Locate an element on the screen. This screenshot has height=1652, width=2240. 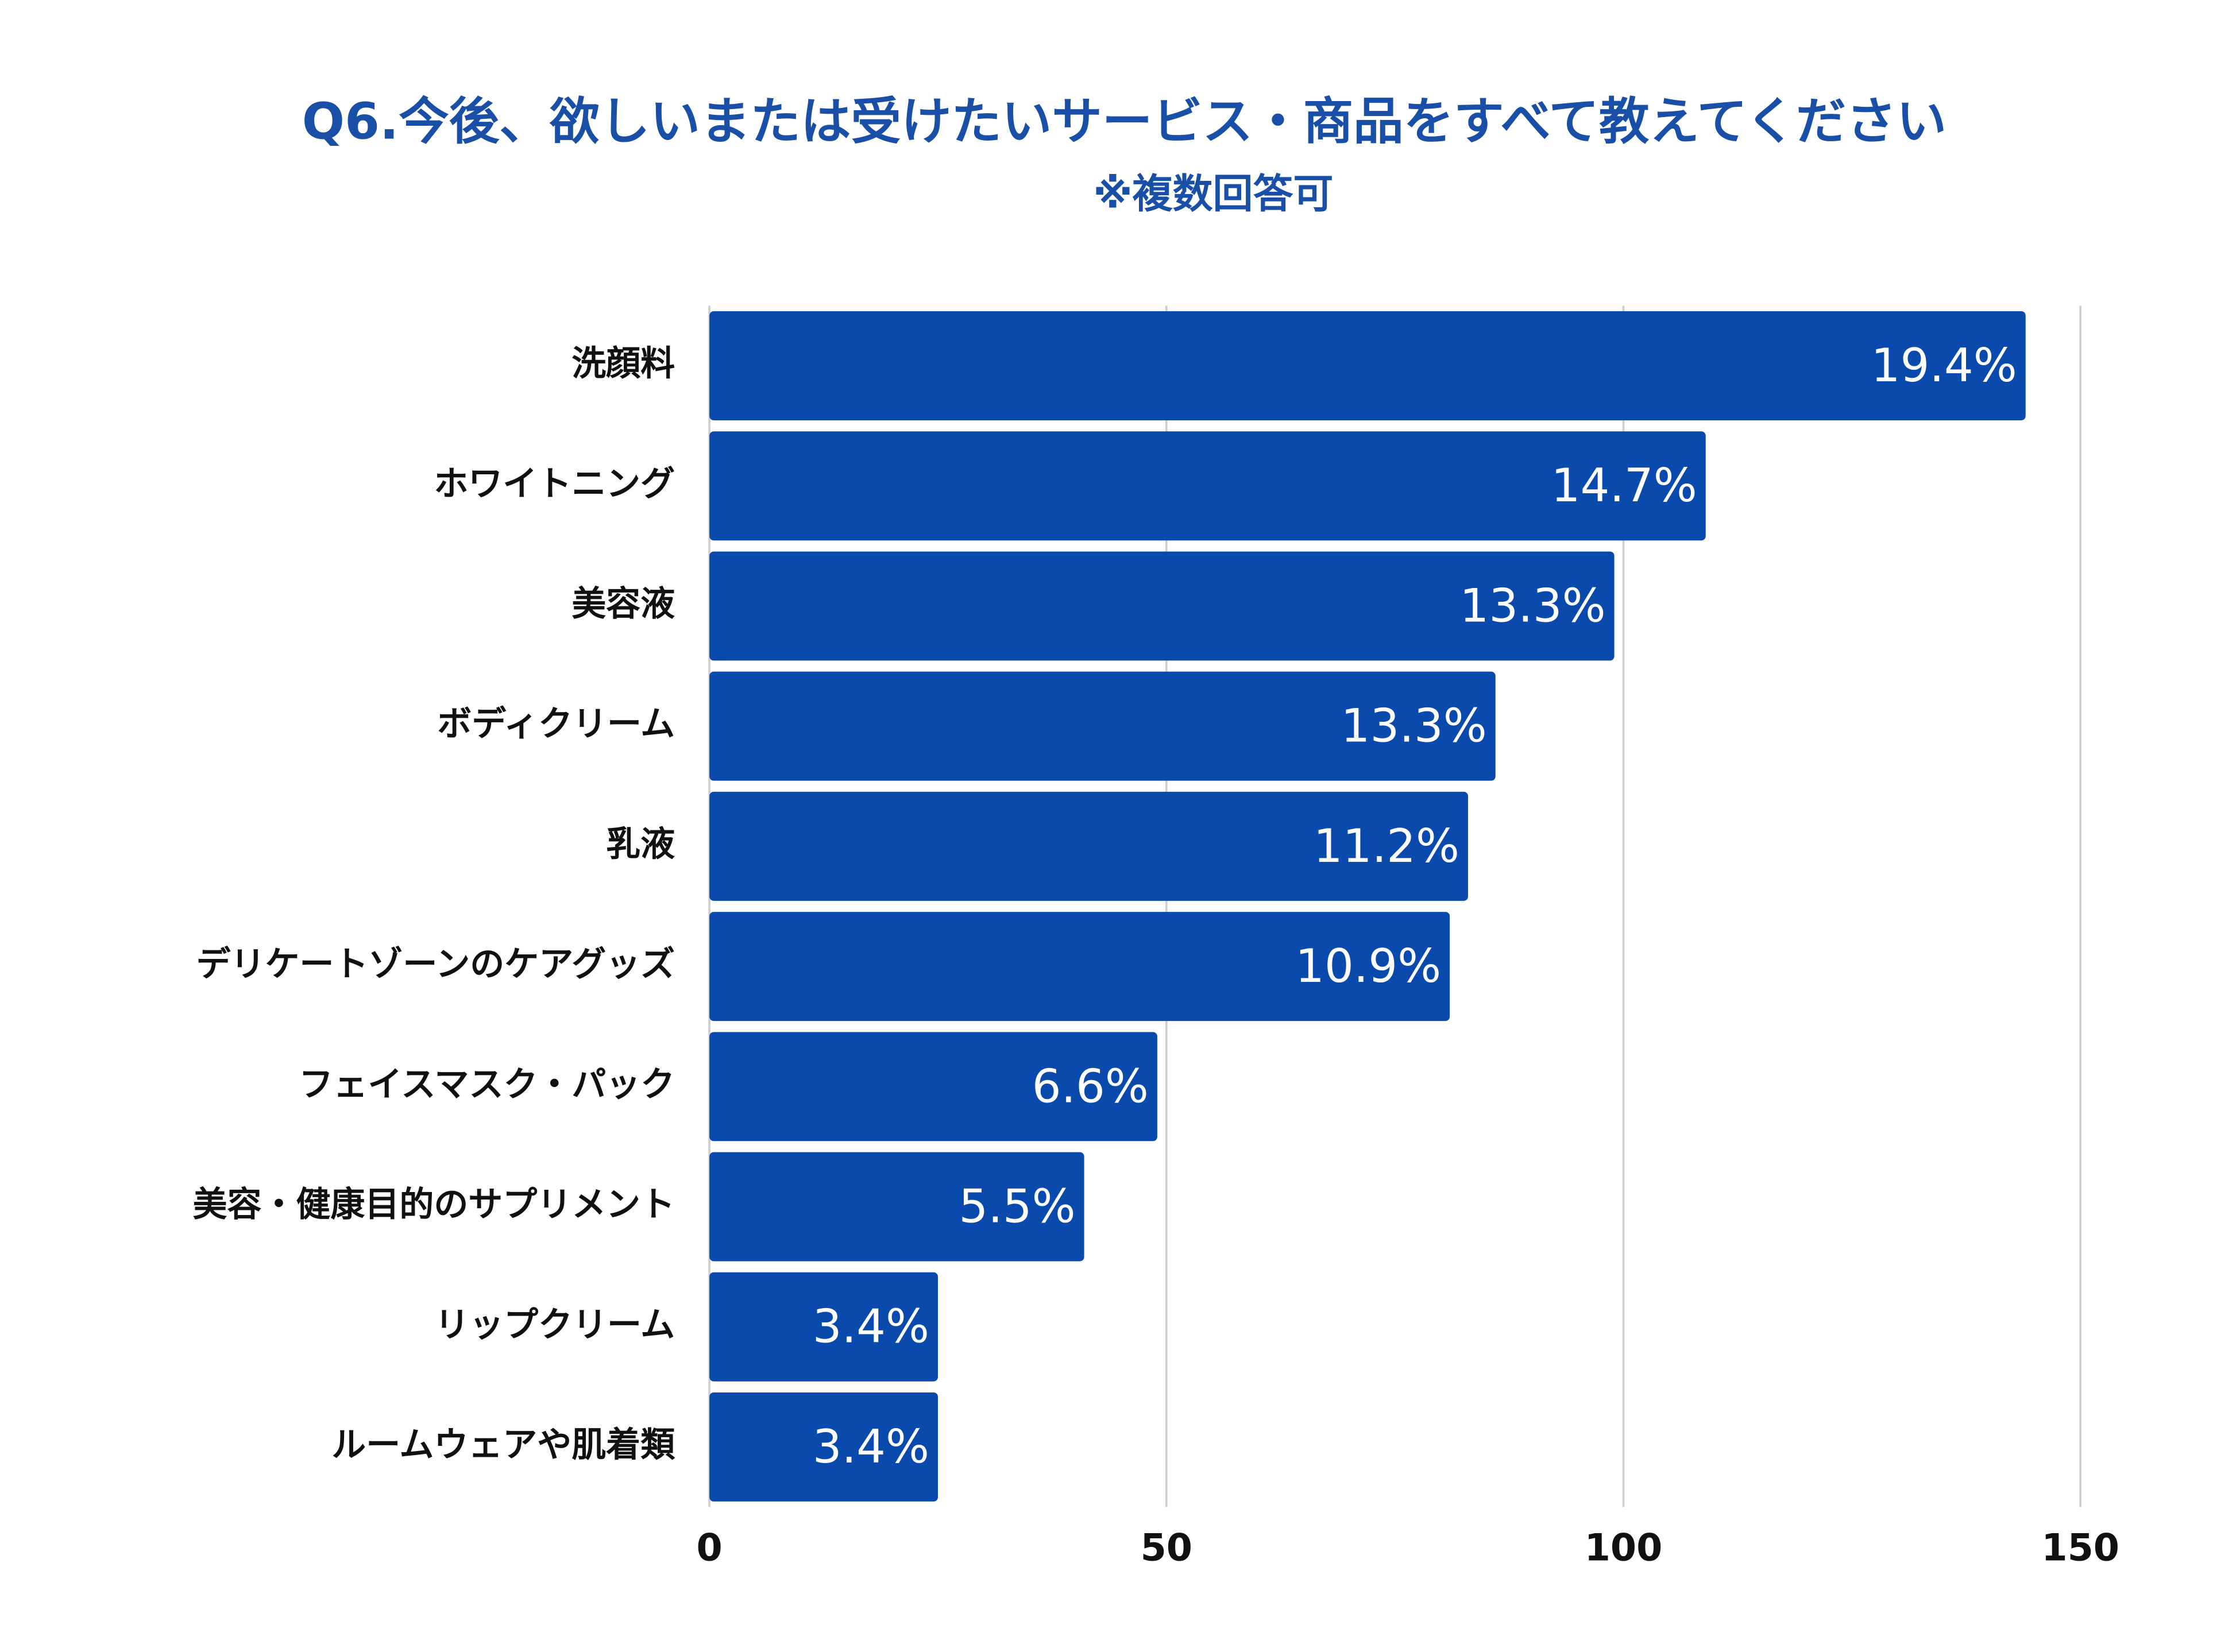
y-tick-label: ホワイトニング is located at coordinates (554, 484).